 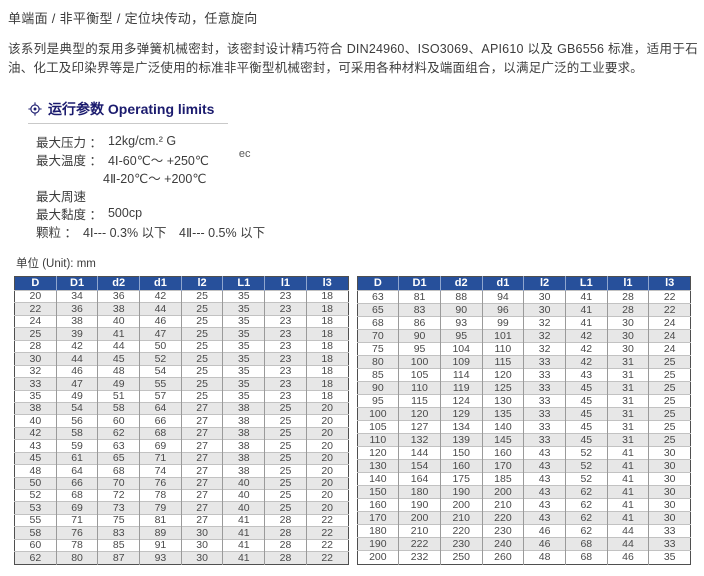 I want to click on table-cell: 66, so click(x=160, y=421).